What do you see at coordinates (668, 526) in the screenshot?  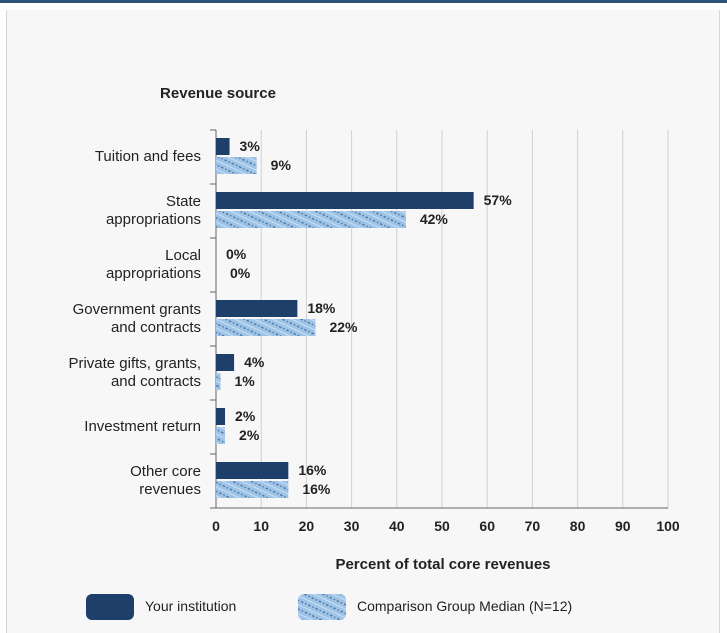 I see `x-tick-label: 100` at bounding box center [668, 526].